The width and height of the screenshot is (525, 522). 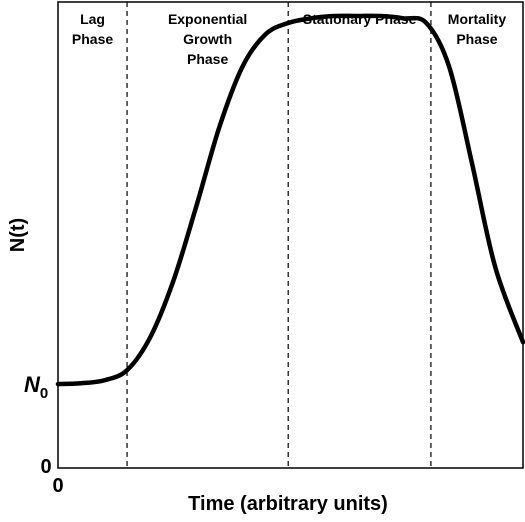 I want to click on phase-label-2-line-3: Phase, so click(x=207, y=59).